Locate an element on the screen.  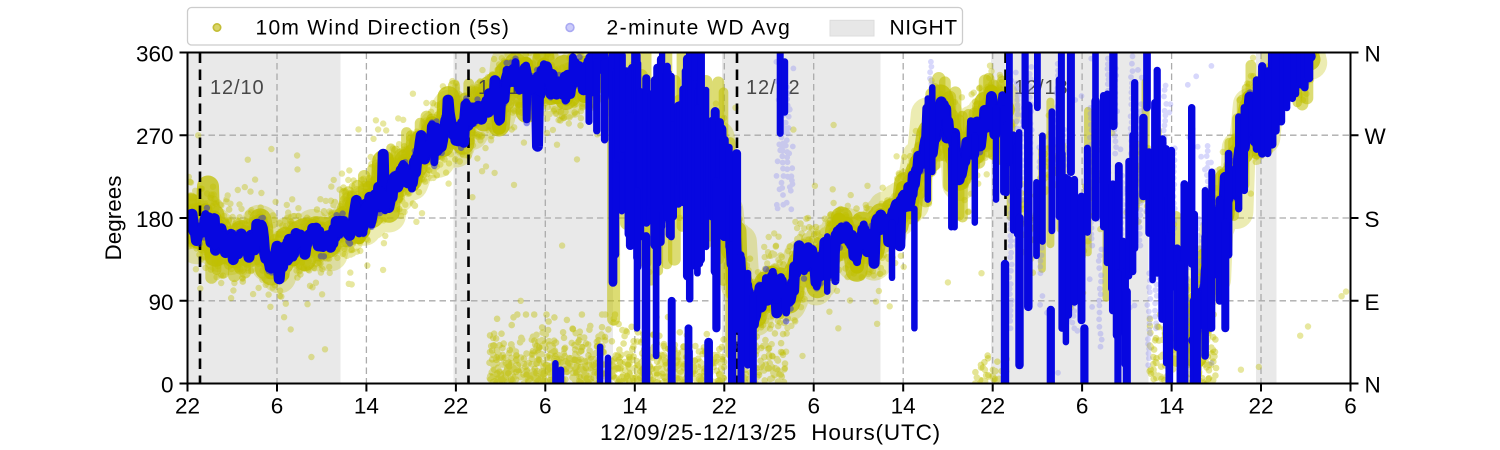
svg-text: NIGHT is located at coordinates (924, 28).